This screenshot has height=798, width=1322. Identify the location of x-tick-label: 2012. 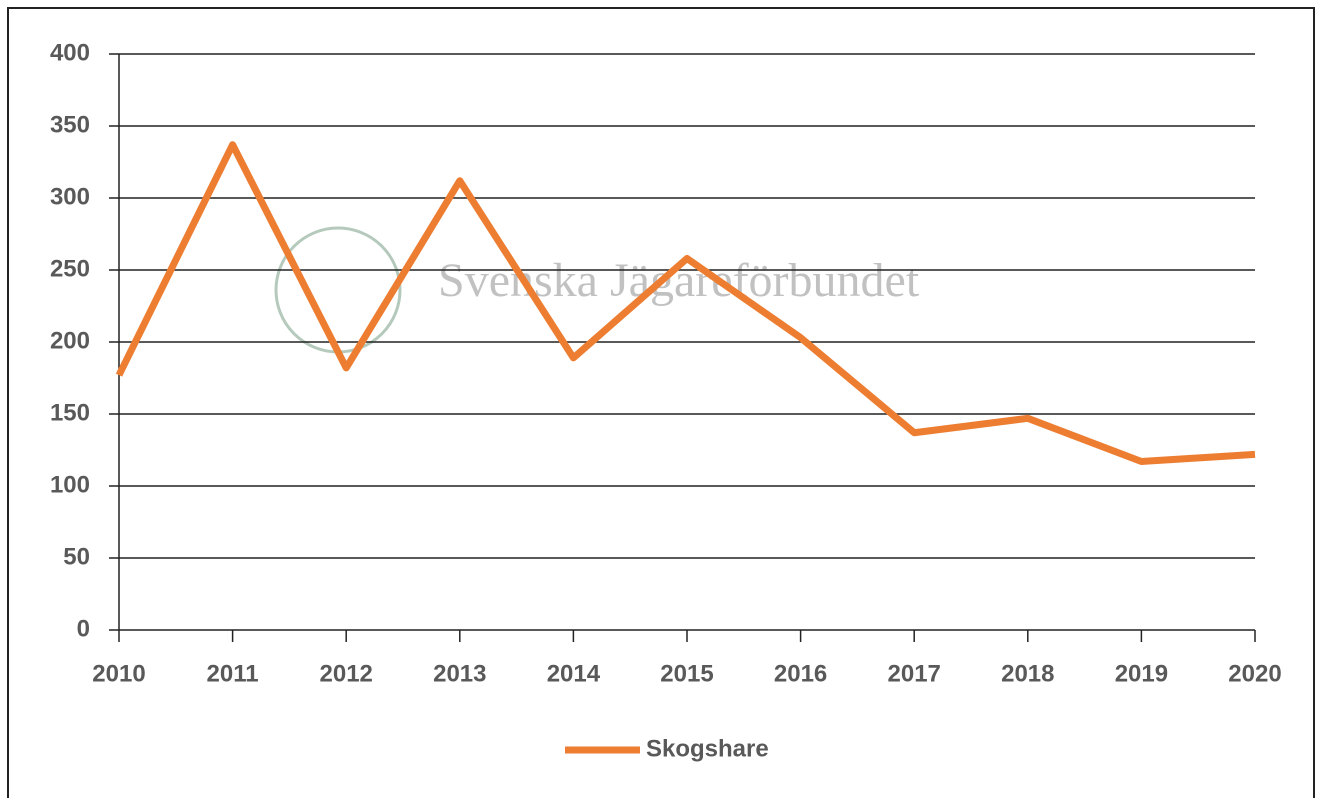
(346, 673).